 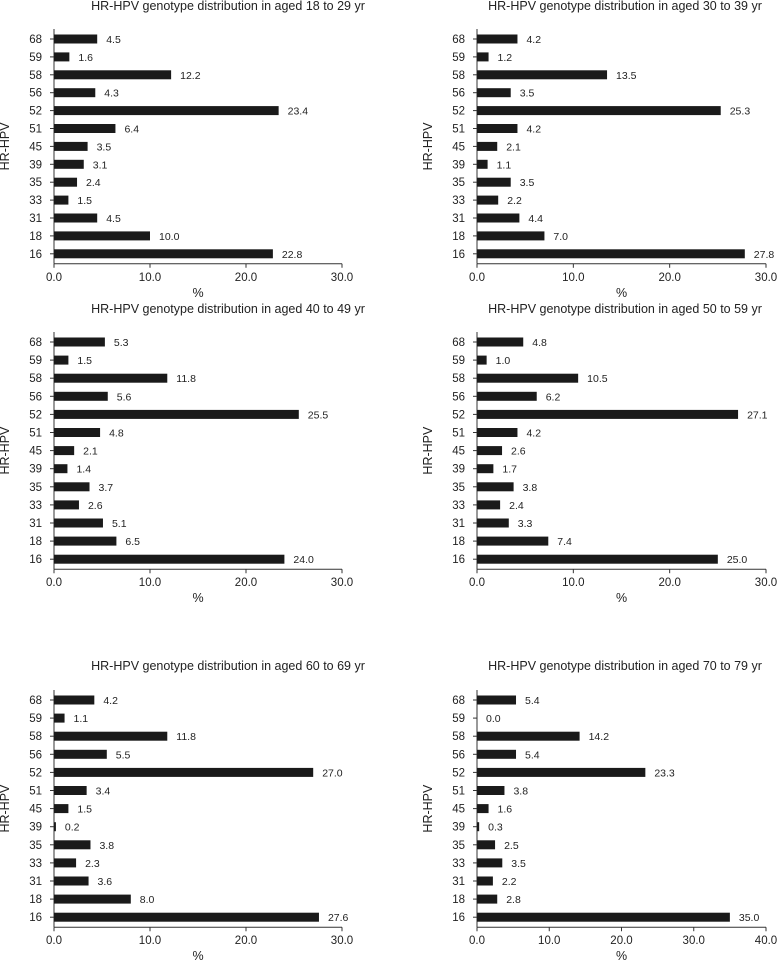 I want to click on data-label: 3.8, so click(x=106, y=846).